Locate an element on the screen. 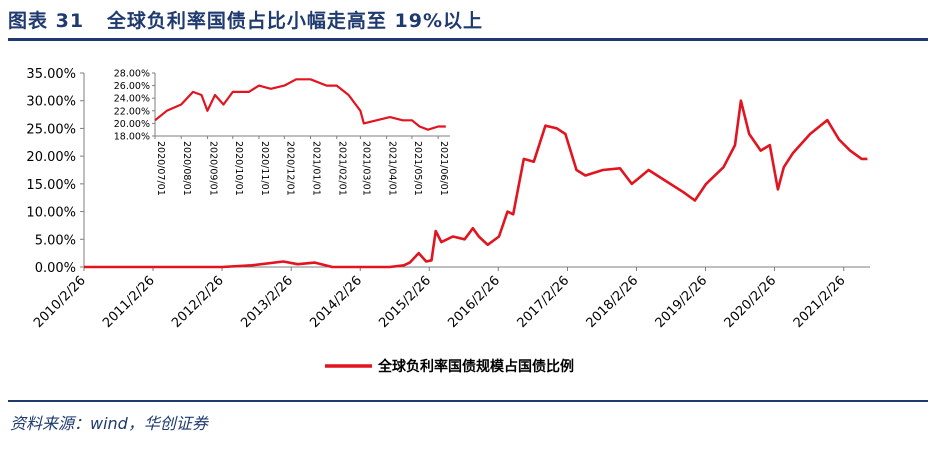 The image size is (938, 451). inset-x-tick-label: 2020/09/01 is located at coordinates (212, 168).